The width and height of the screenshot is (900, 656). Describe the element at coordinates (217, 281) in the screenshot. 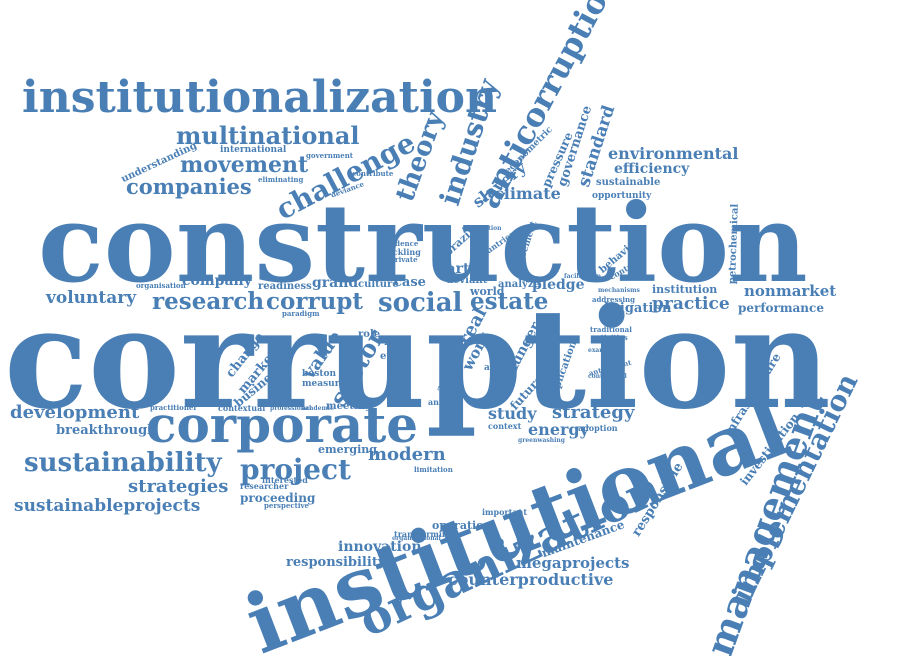

I see `word-company: company` at that location.